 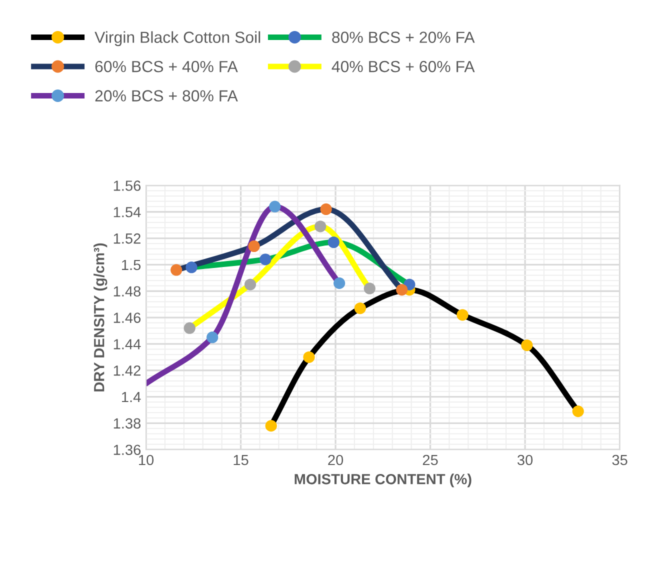 What do you see at coordinates (101, 317) in the screenshot?
I see `y-axis-title: DRY DENSITY (g/cm³)` at bounding box center [101, 317].